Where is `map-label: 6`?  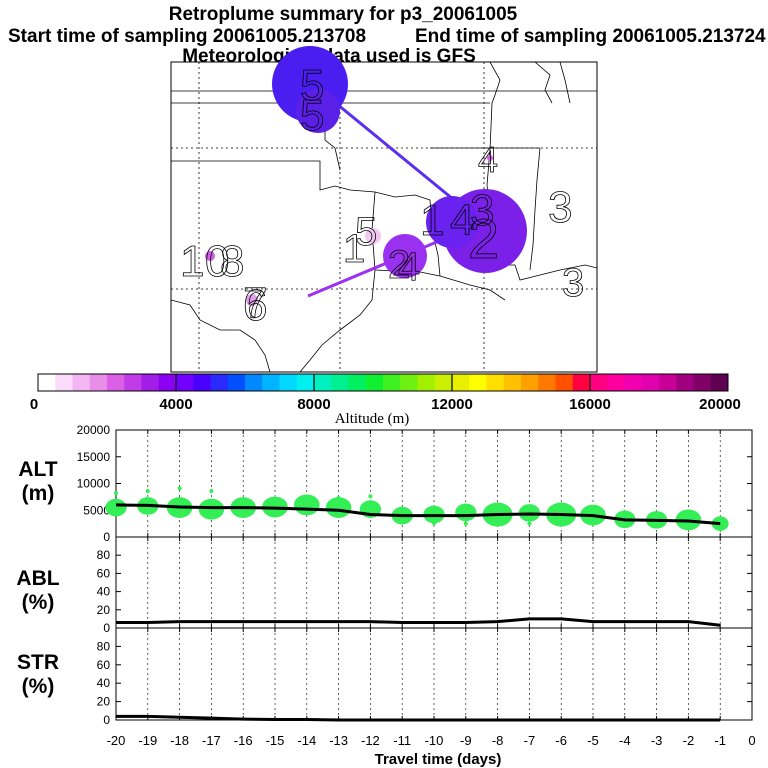 map-label: 6 is located at coordinates (255, 305).